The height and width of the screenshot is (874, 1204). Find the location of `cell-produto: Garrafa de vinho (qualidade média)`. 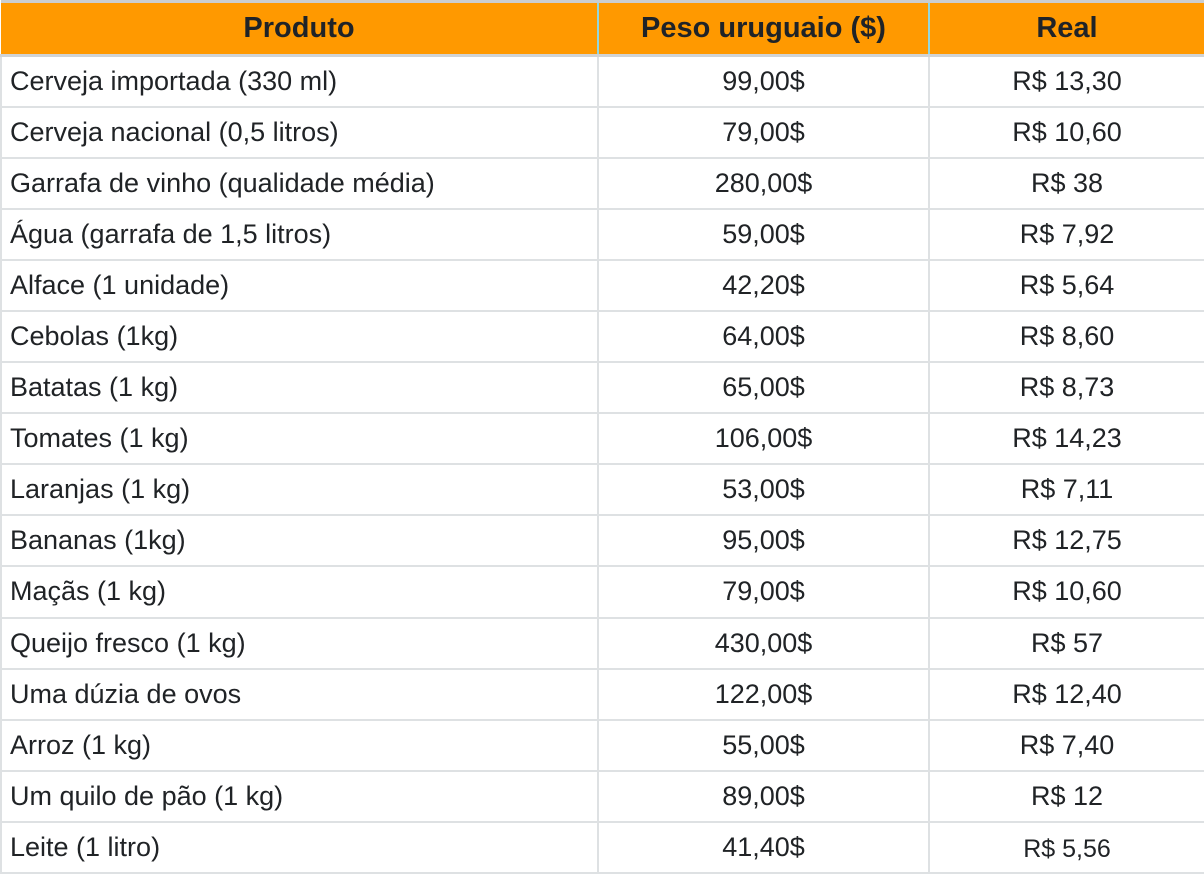

cell-produto: Garrafa de vinho (qualidade média) is located at coordinates (299, 183).